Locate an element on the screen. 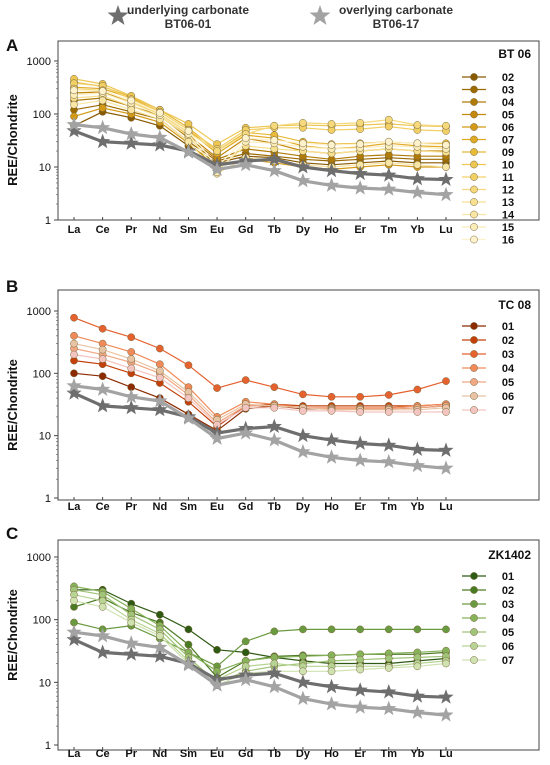  panel-a-point-16-nd is located at coordinates (159, 113).